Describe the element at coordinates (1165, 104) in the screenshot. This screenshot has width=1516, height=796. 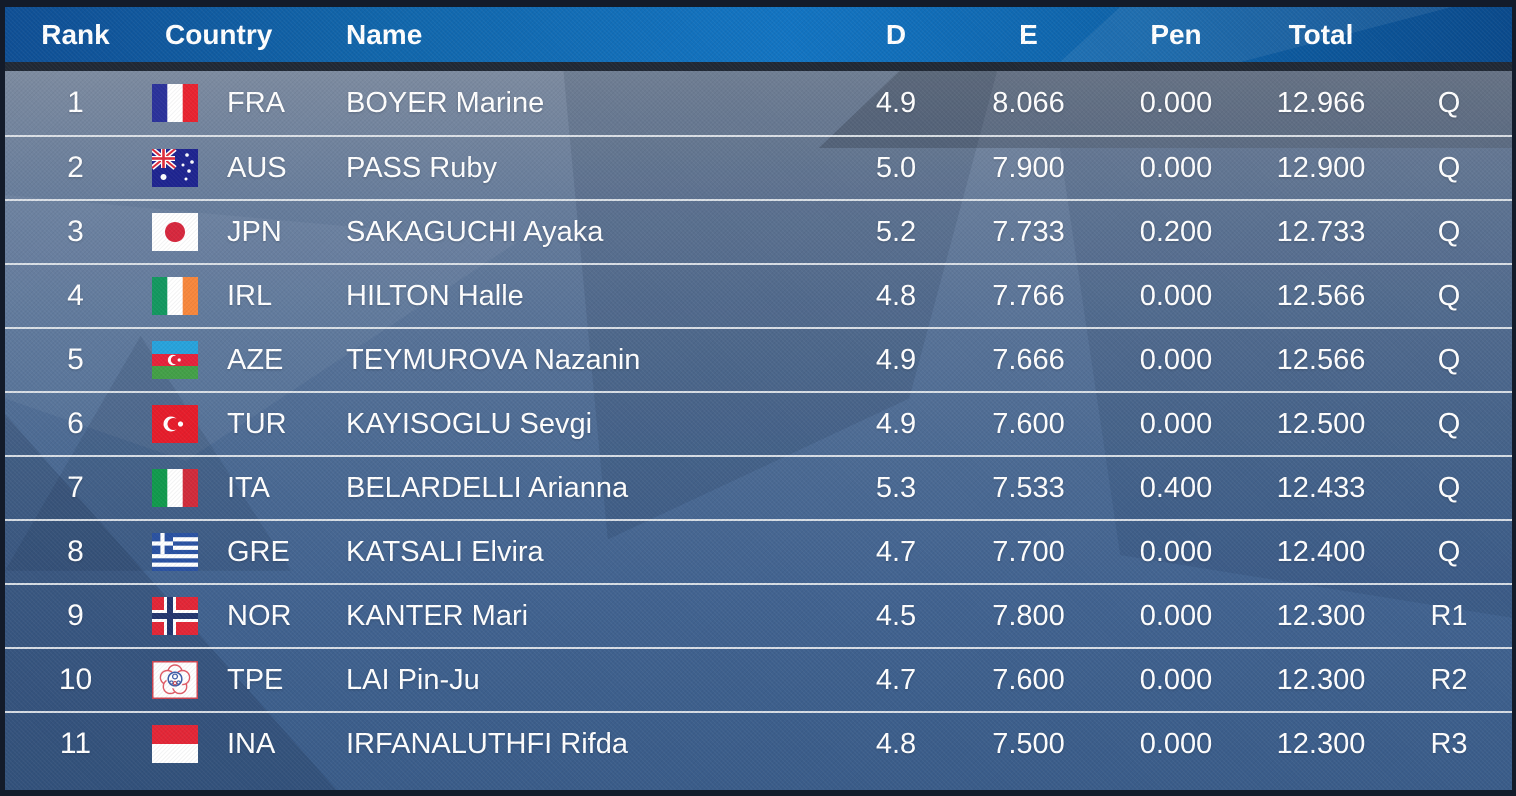
I see `background-facet` at that location.